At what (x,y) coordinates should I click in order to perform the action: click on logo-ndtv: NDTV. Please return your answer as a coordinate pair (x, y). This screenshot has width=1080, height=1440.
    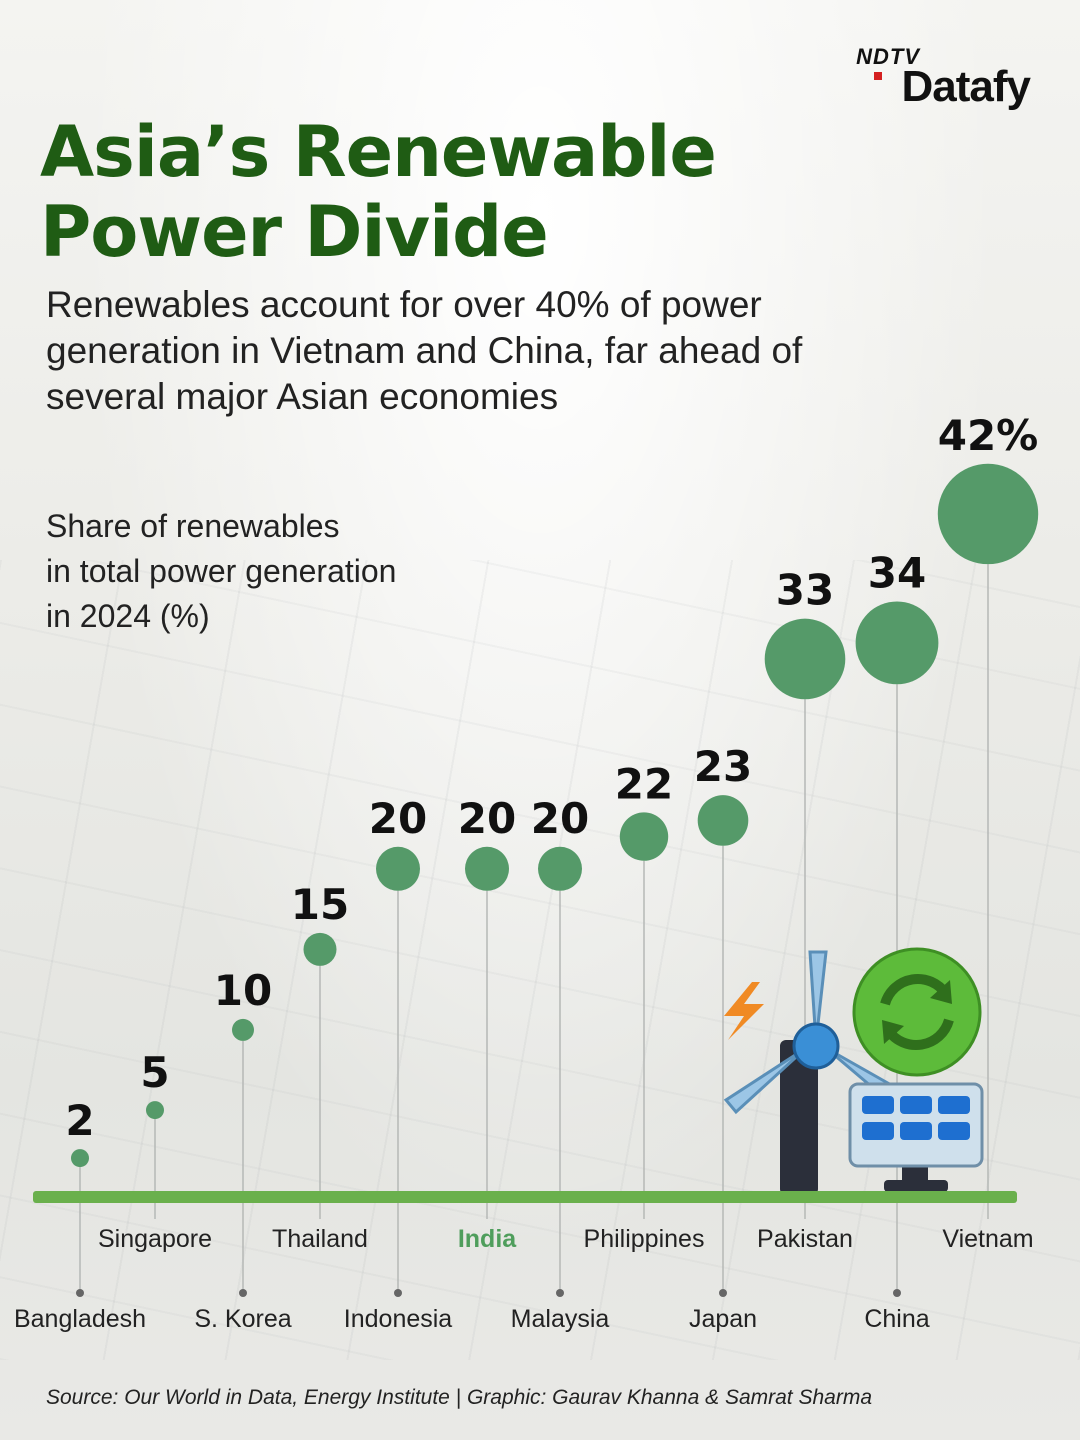
    Looking at the image, I should click on (888, 56).